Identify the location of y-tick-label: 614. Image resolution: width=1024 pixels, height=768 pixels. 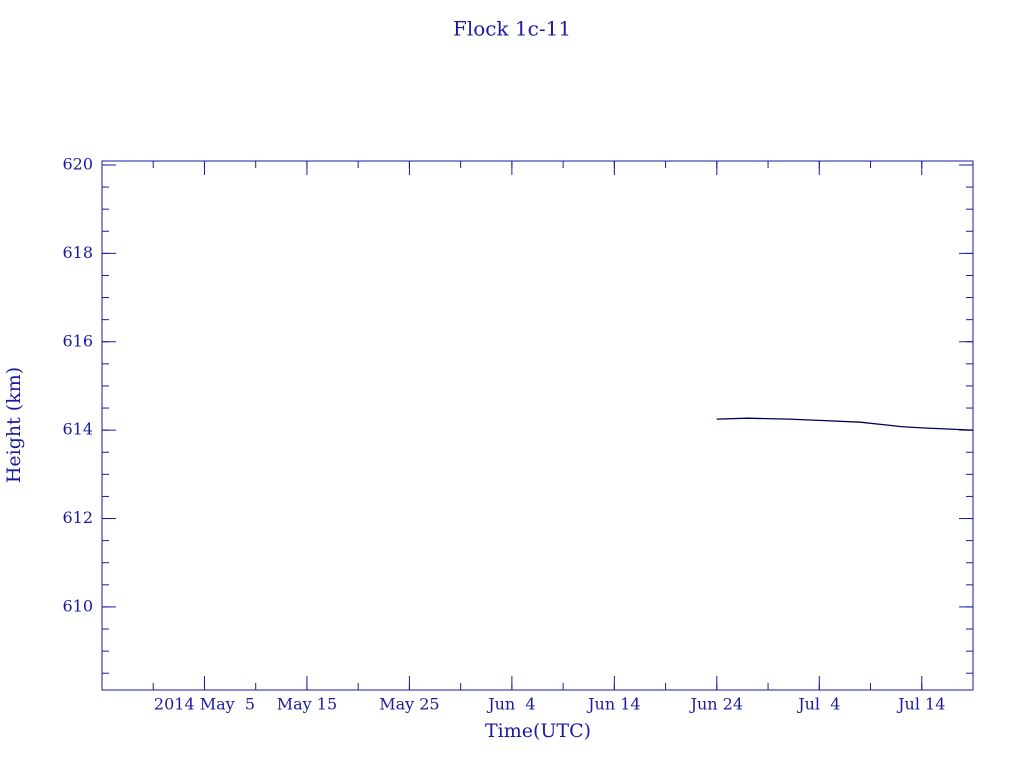
(77, 429).